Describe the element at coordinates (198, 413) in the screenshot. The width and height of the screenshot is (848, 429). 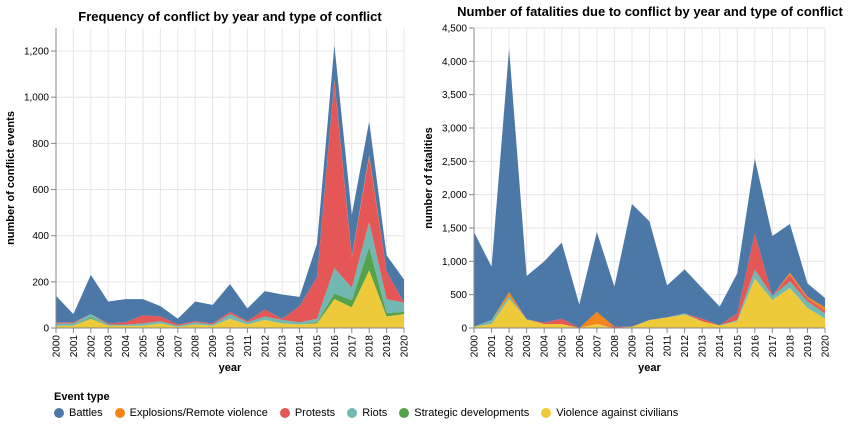
I see `legend-label-explosions: Explosions/Remote violence` at that location.